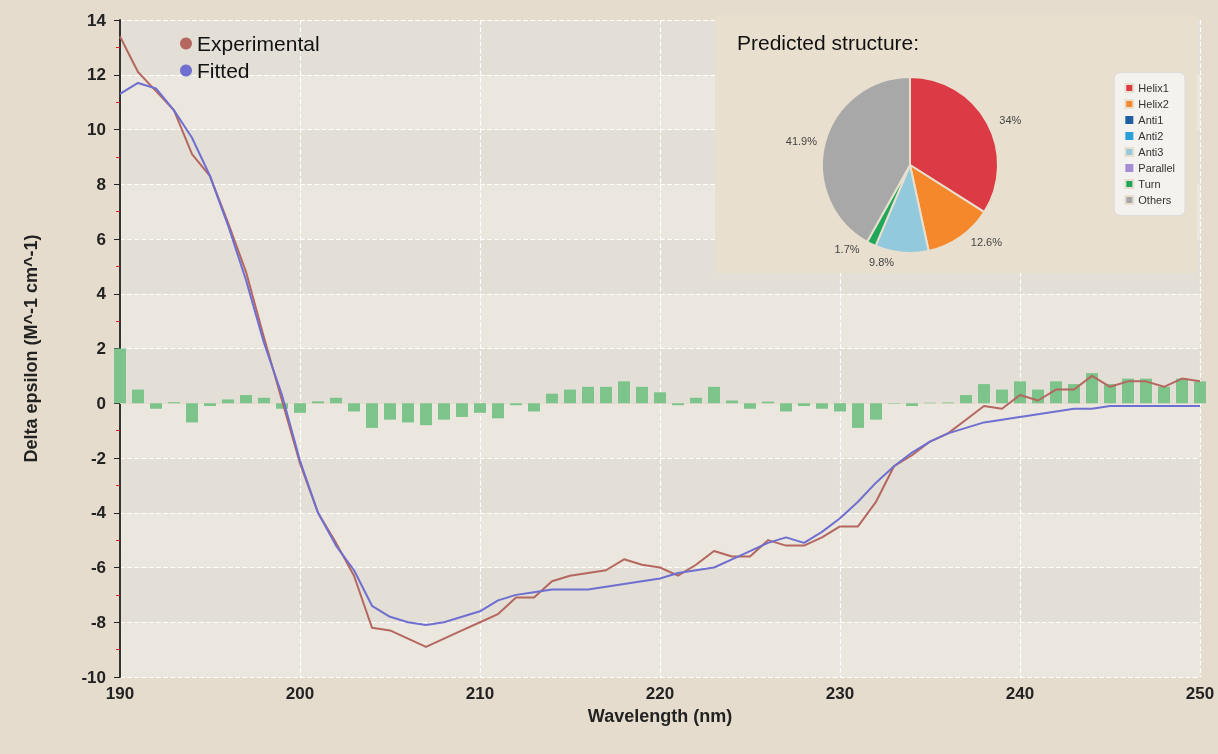 The height and width of the screenshot is (754, 1218). What do you see at coordinates (801, 141) in the screenshot?
I see `data-label: 41.9%` at bounding box center [801, 141].